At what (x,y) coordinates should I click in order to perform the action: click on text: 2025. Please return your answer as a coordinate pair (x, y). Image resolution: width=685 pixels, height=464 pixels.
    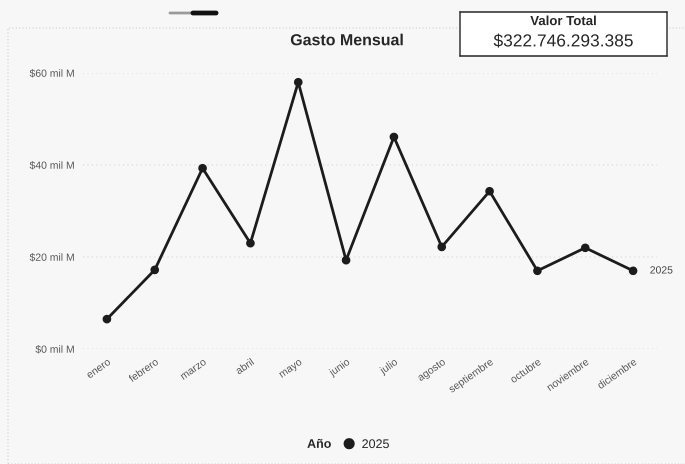
    Looking at the image, I should click on (661, 270).